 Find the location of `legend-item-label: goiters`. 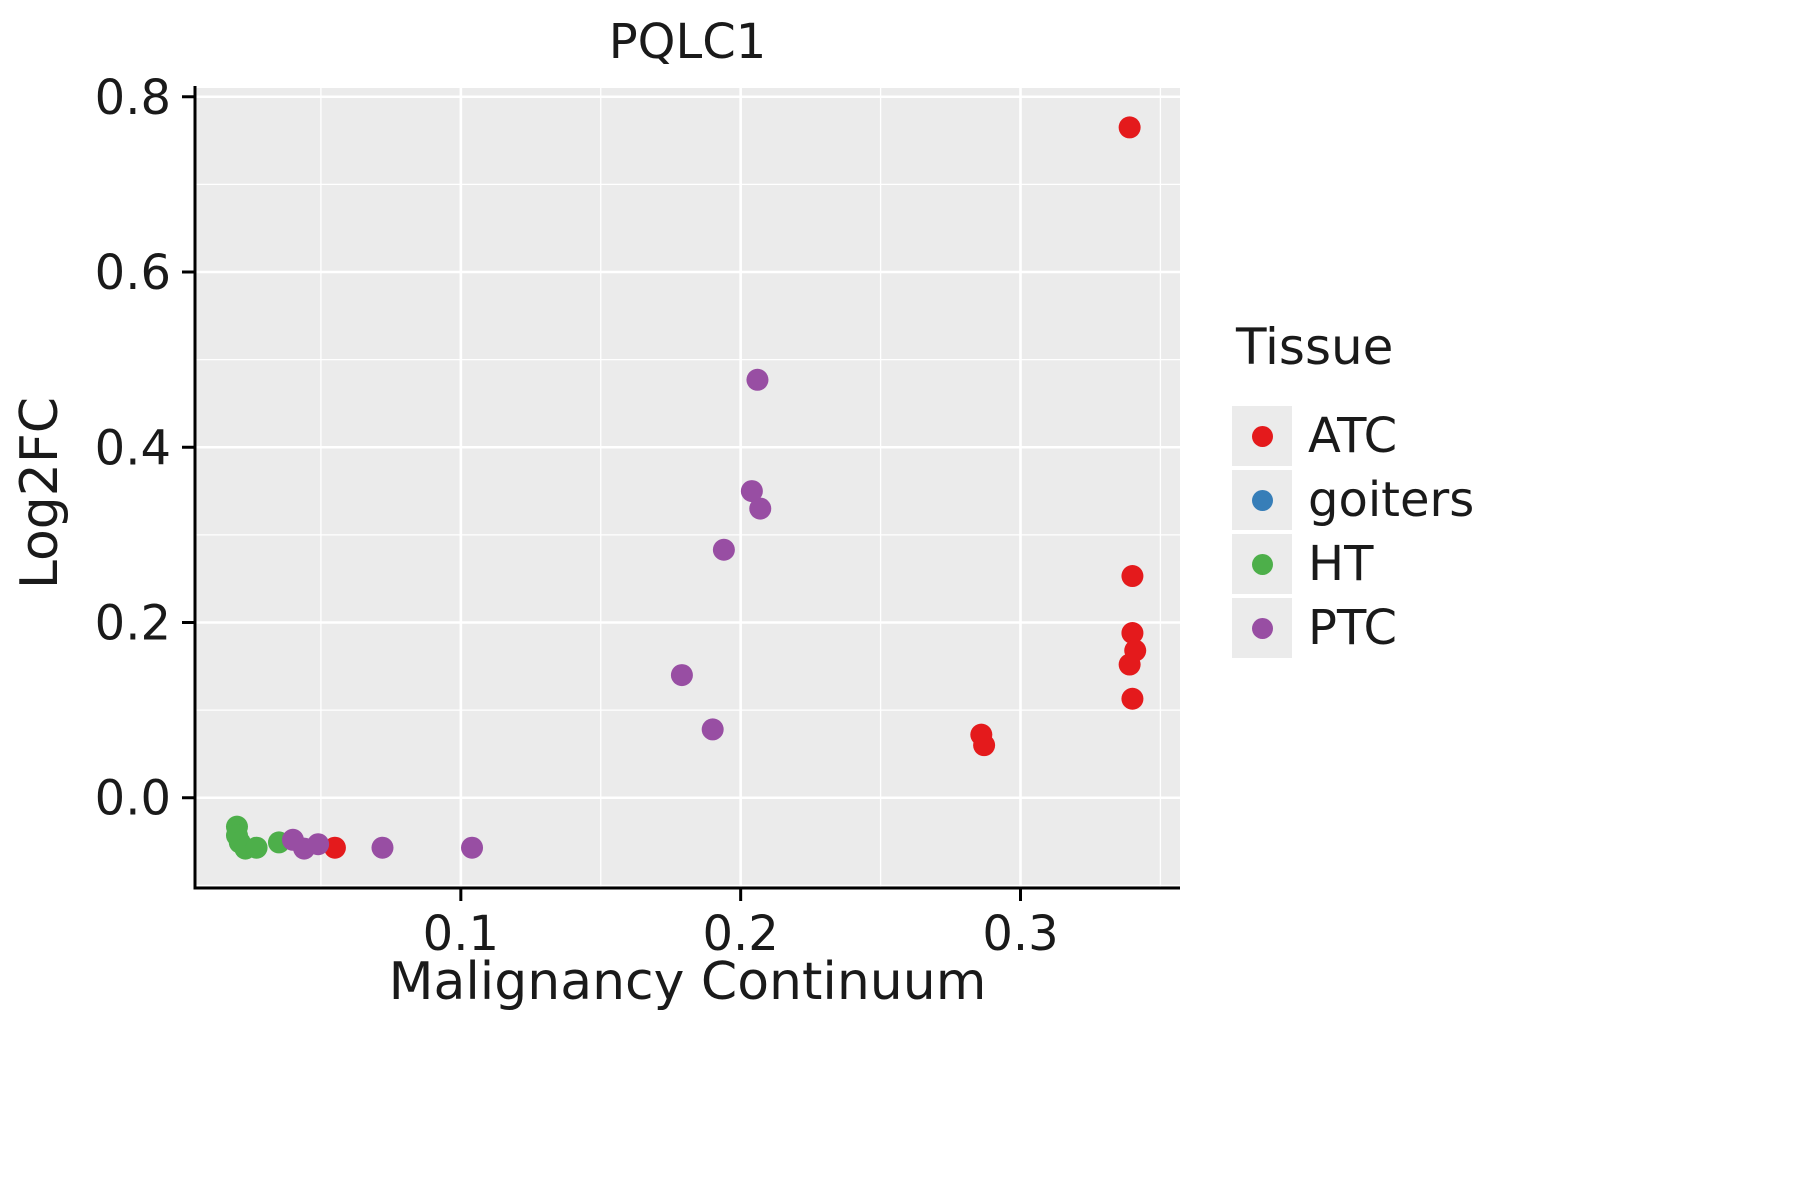

legend-item-label: goiters is located at coordinates (1391, 500).